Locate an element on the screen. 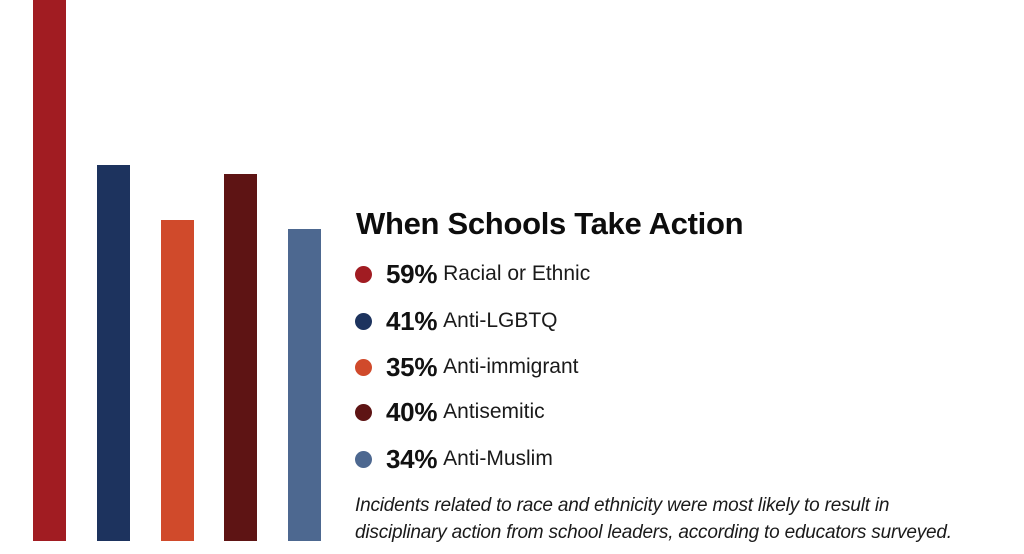 The width and height of the screenshot is (1024, 554). bar-racial-or-ethnic is located at coordinates (49, 270).